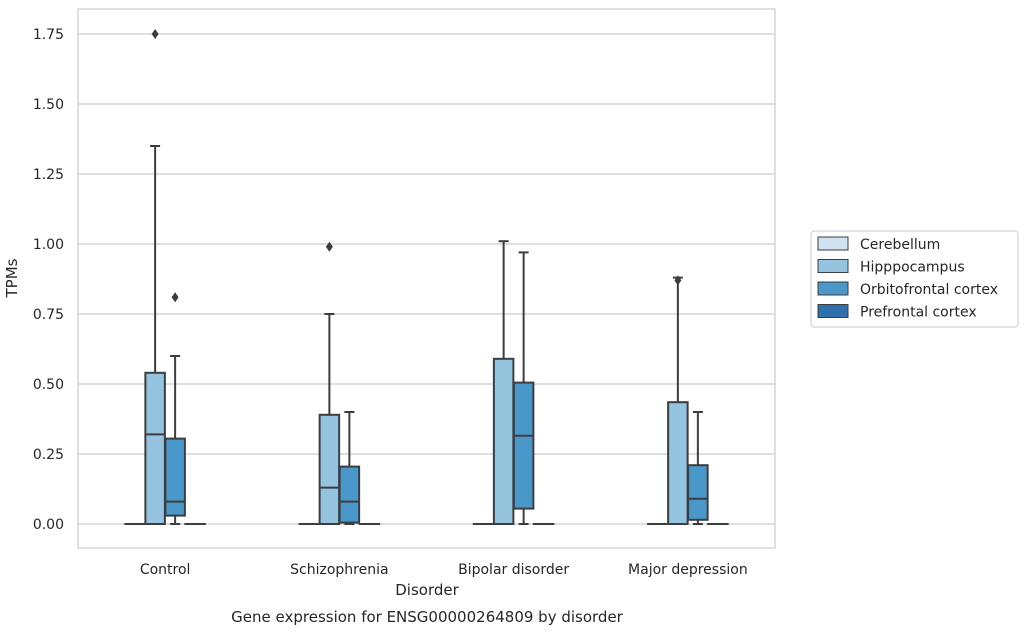 The width and height of the screenshot is (1028, 634). Describe the element at coordinates (12, 278) in the screenshot. I see `y-axis-label: TPMs` at that location.